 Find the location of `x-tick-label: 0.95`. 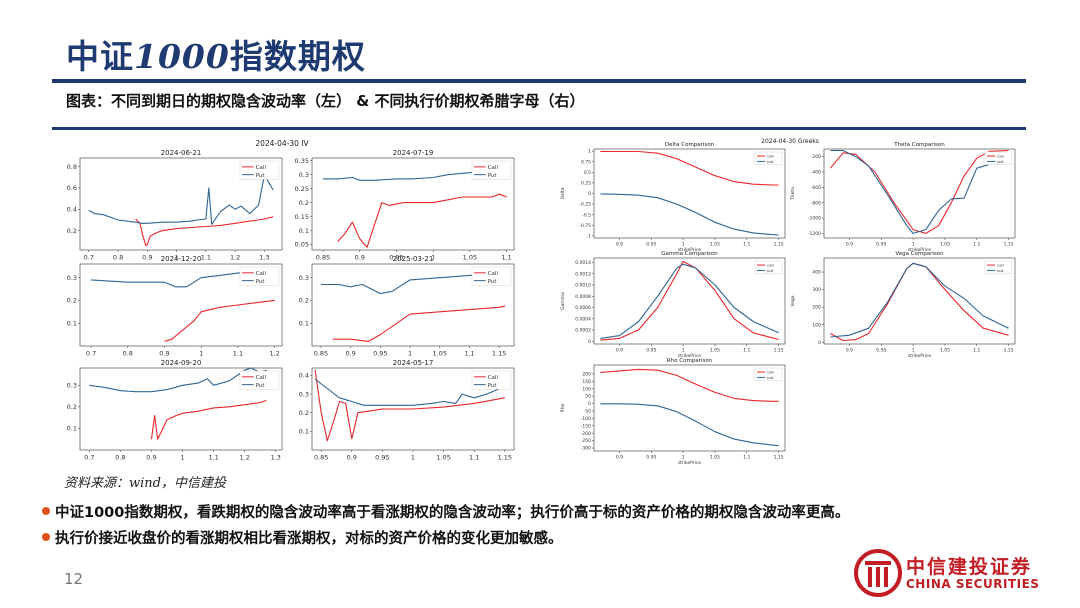

x-tick-label: 0.95 is located at coordinates (651, 458).